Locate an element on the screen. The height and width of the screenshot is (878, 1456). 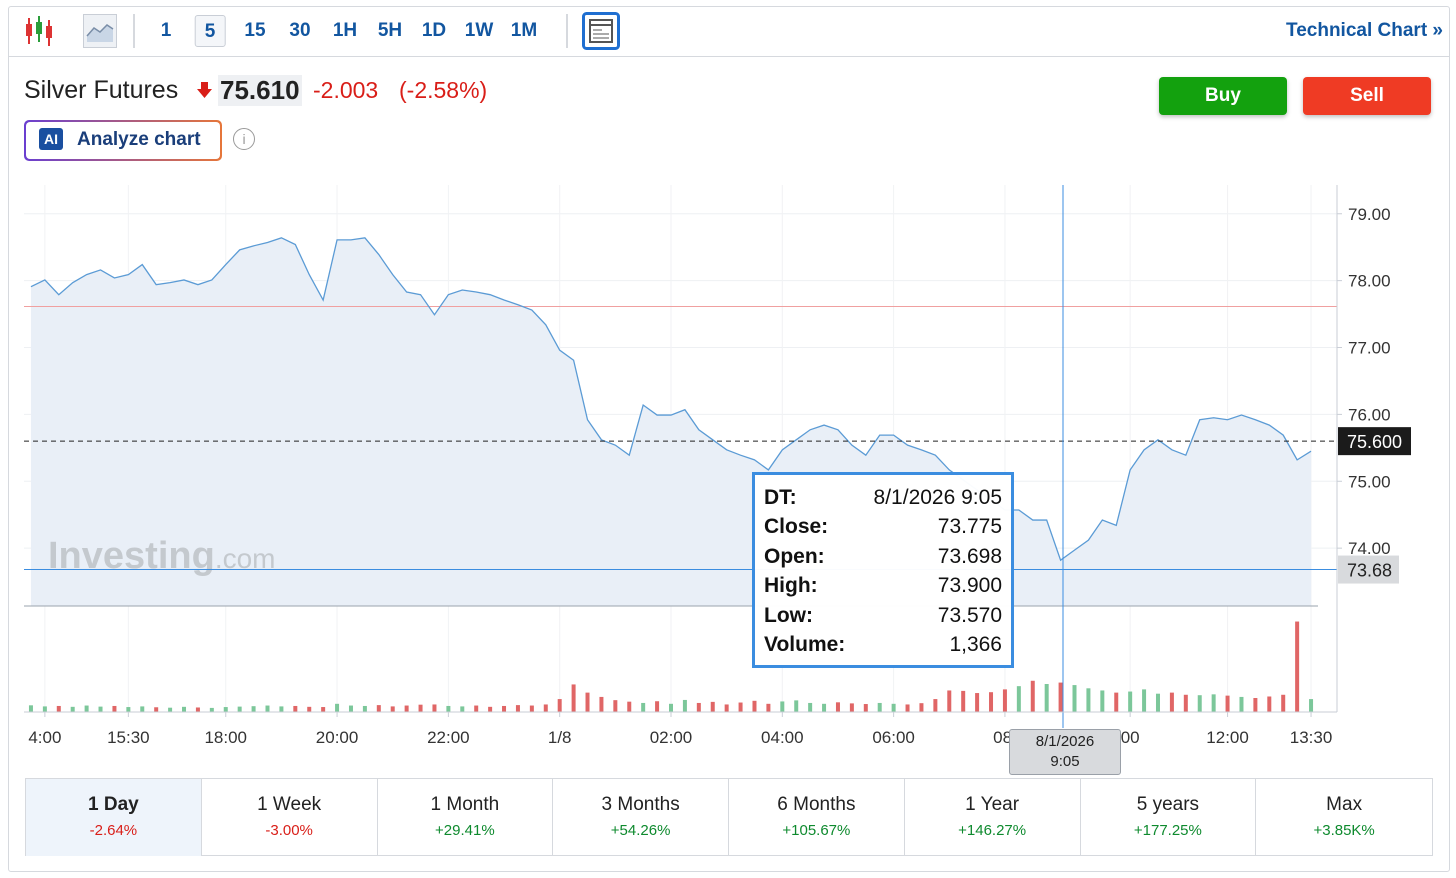
interval-button: 1D is located at coordinates (434, 30).